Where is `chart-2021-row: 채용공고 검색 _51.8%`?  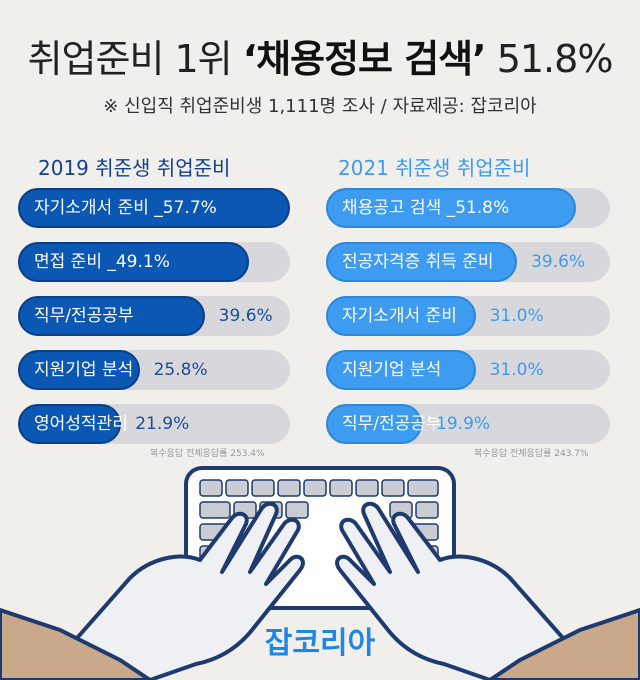
chart-2021-row: 채용공고 검색 _51.8% is located at coordinates (468, 208).